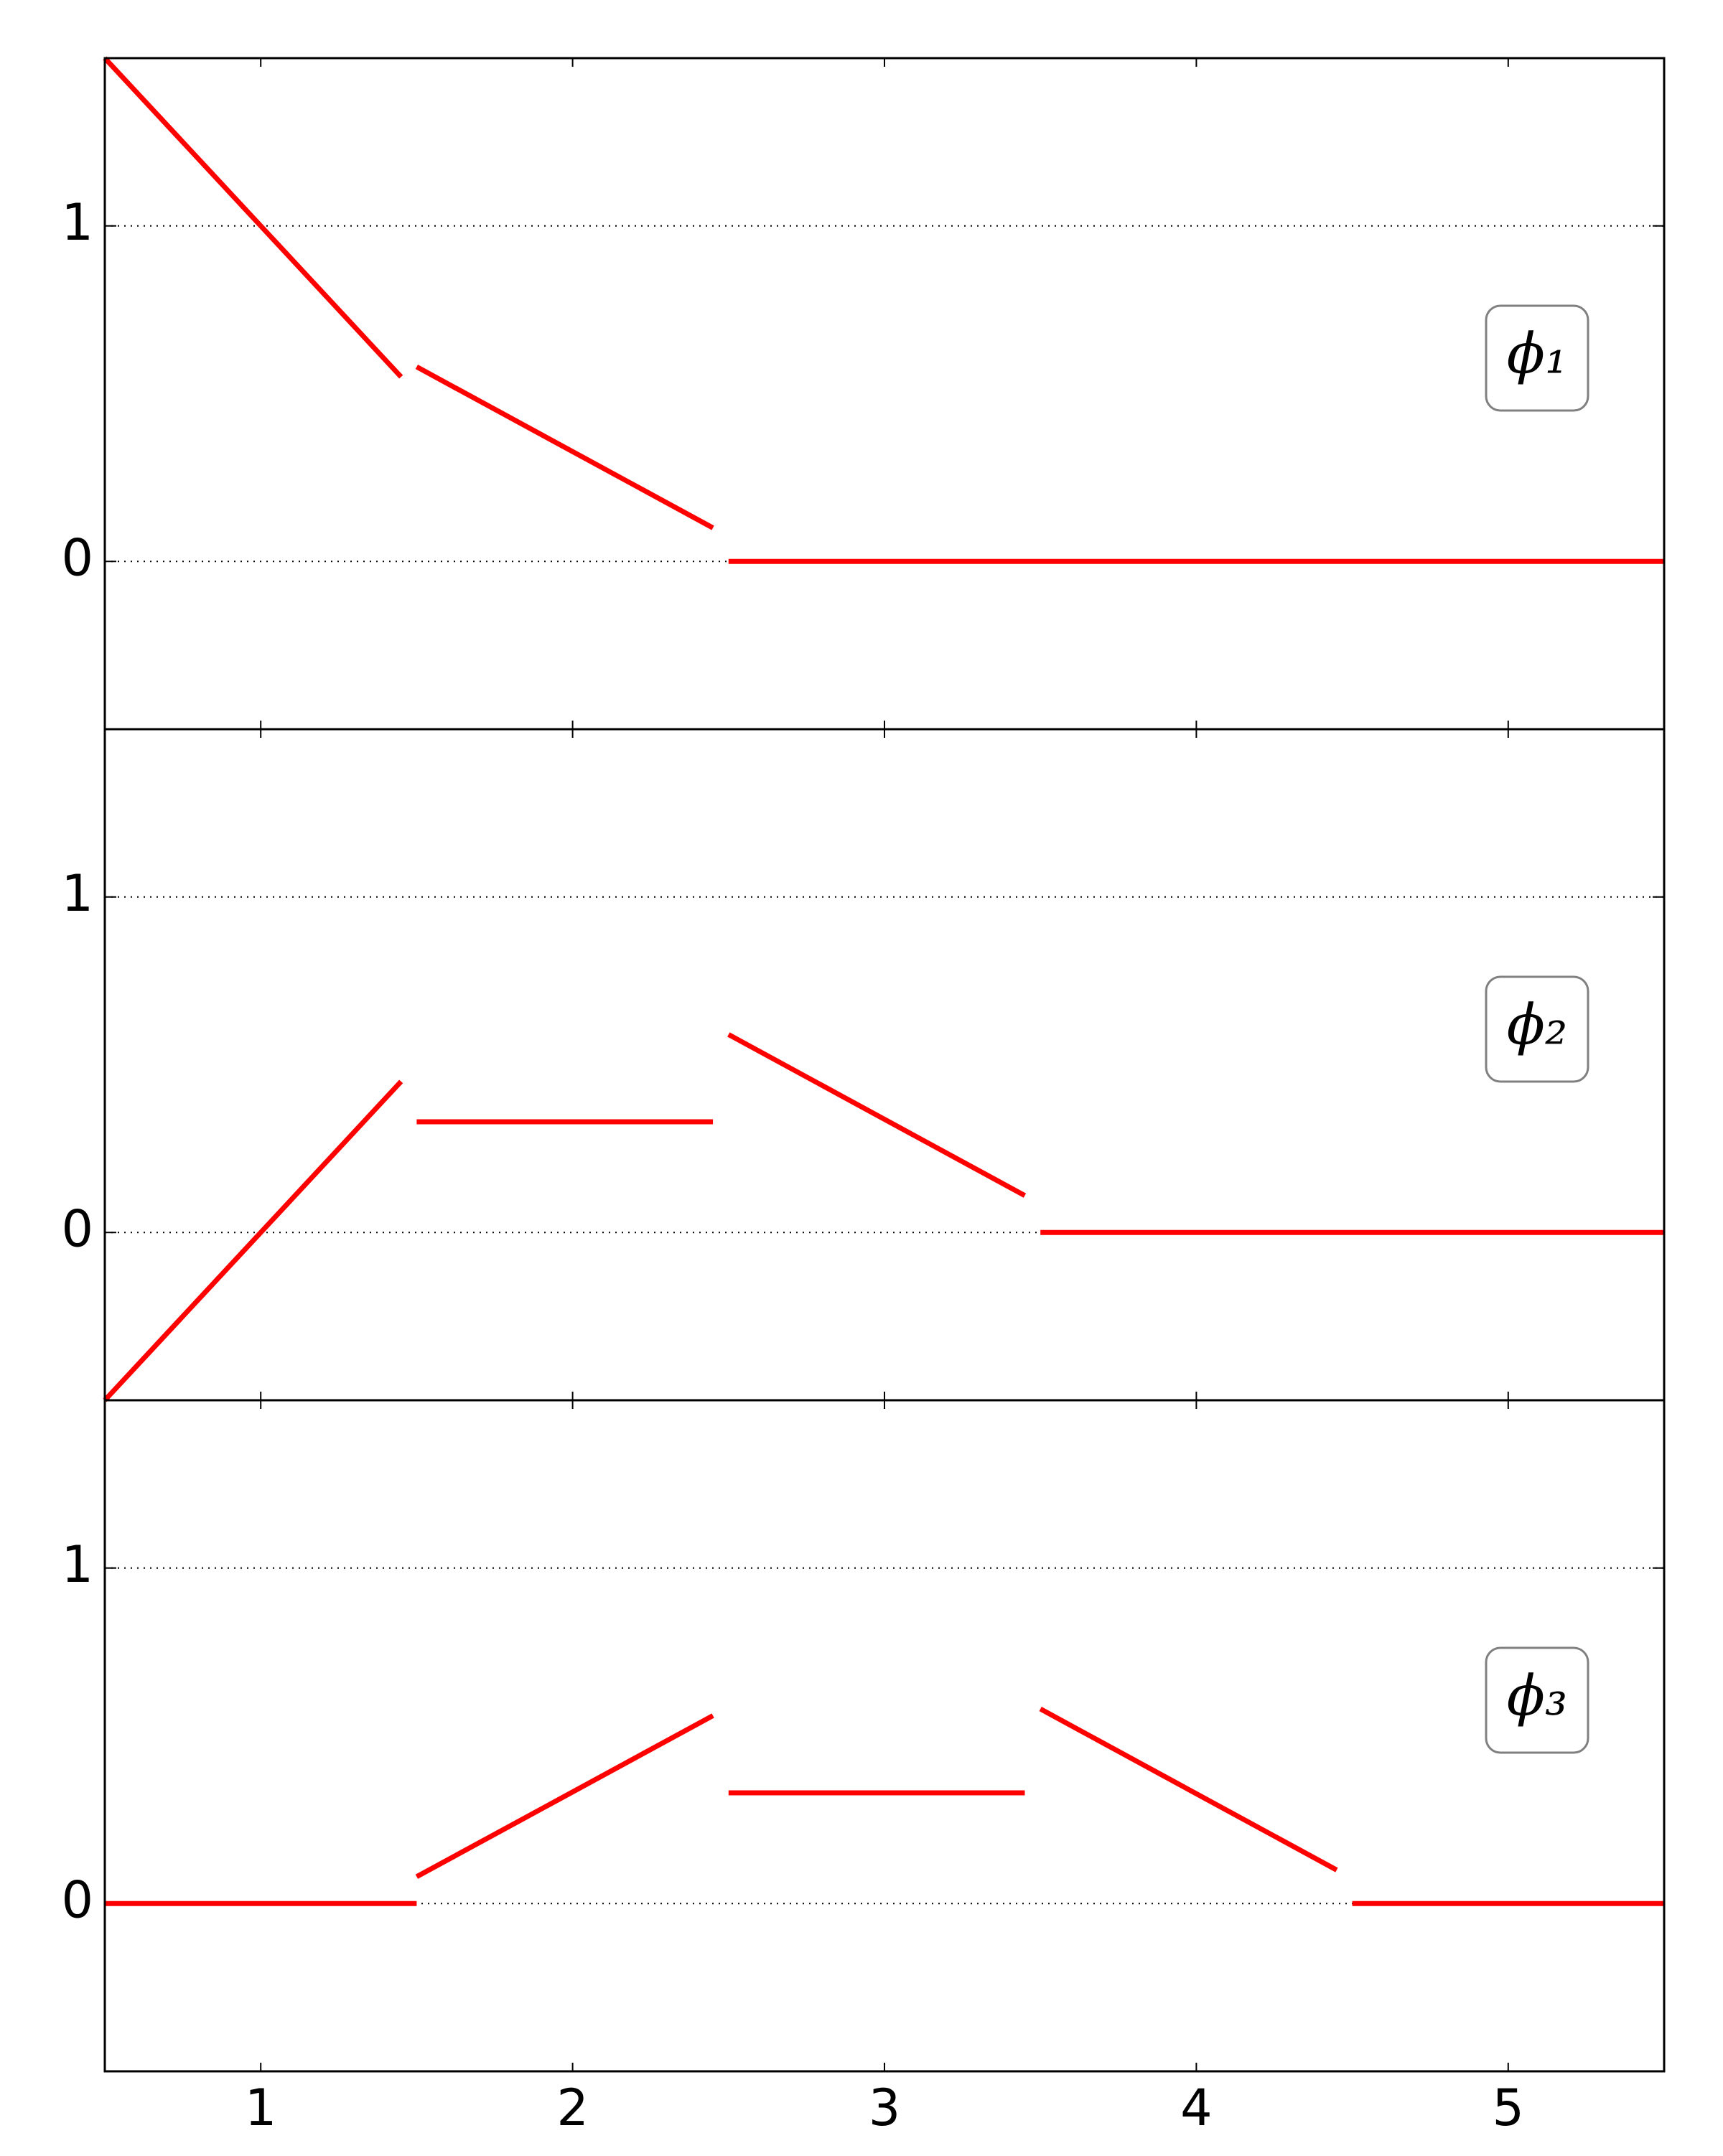 The height and width of the screenshot is (2156, 1723). Describe the element at coordinates (1537, 1696) in the screenshot. I see `annotation: ϕ₃` at that location.